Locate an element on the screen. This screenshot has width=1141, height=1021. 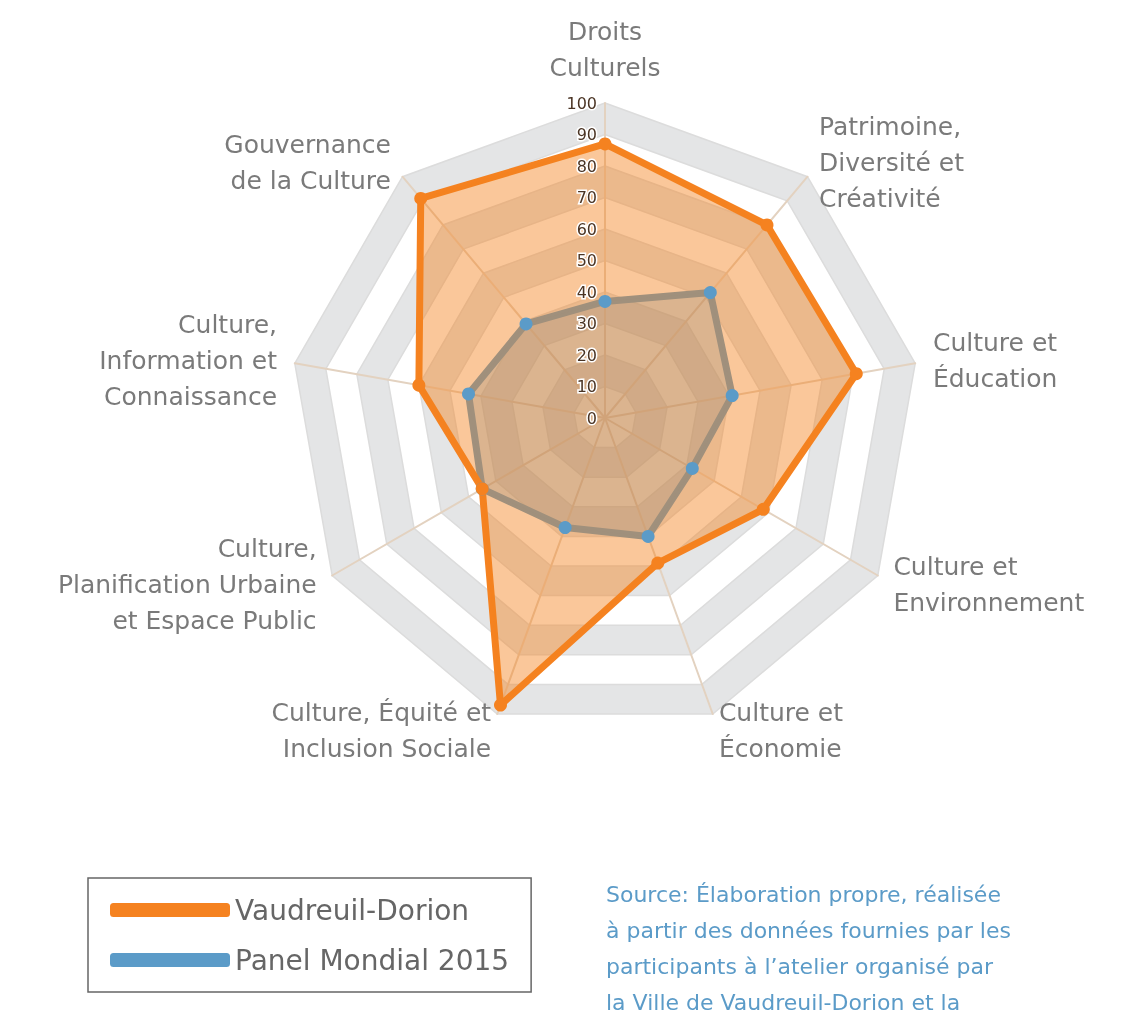
spoke-label: Culture, Équité et Inclusion Sociale is located at coordinates (381, 731).